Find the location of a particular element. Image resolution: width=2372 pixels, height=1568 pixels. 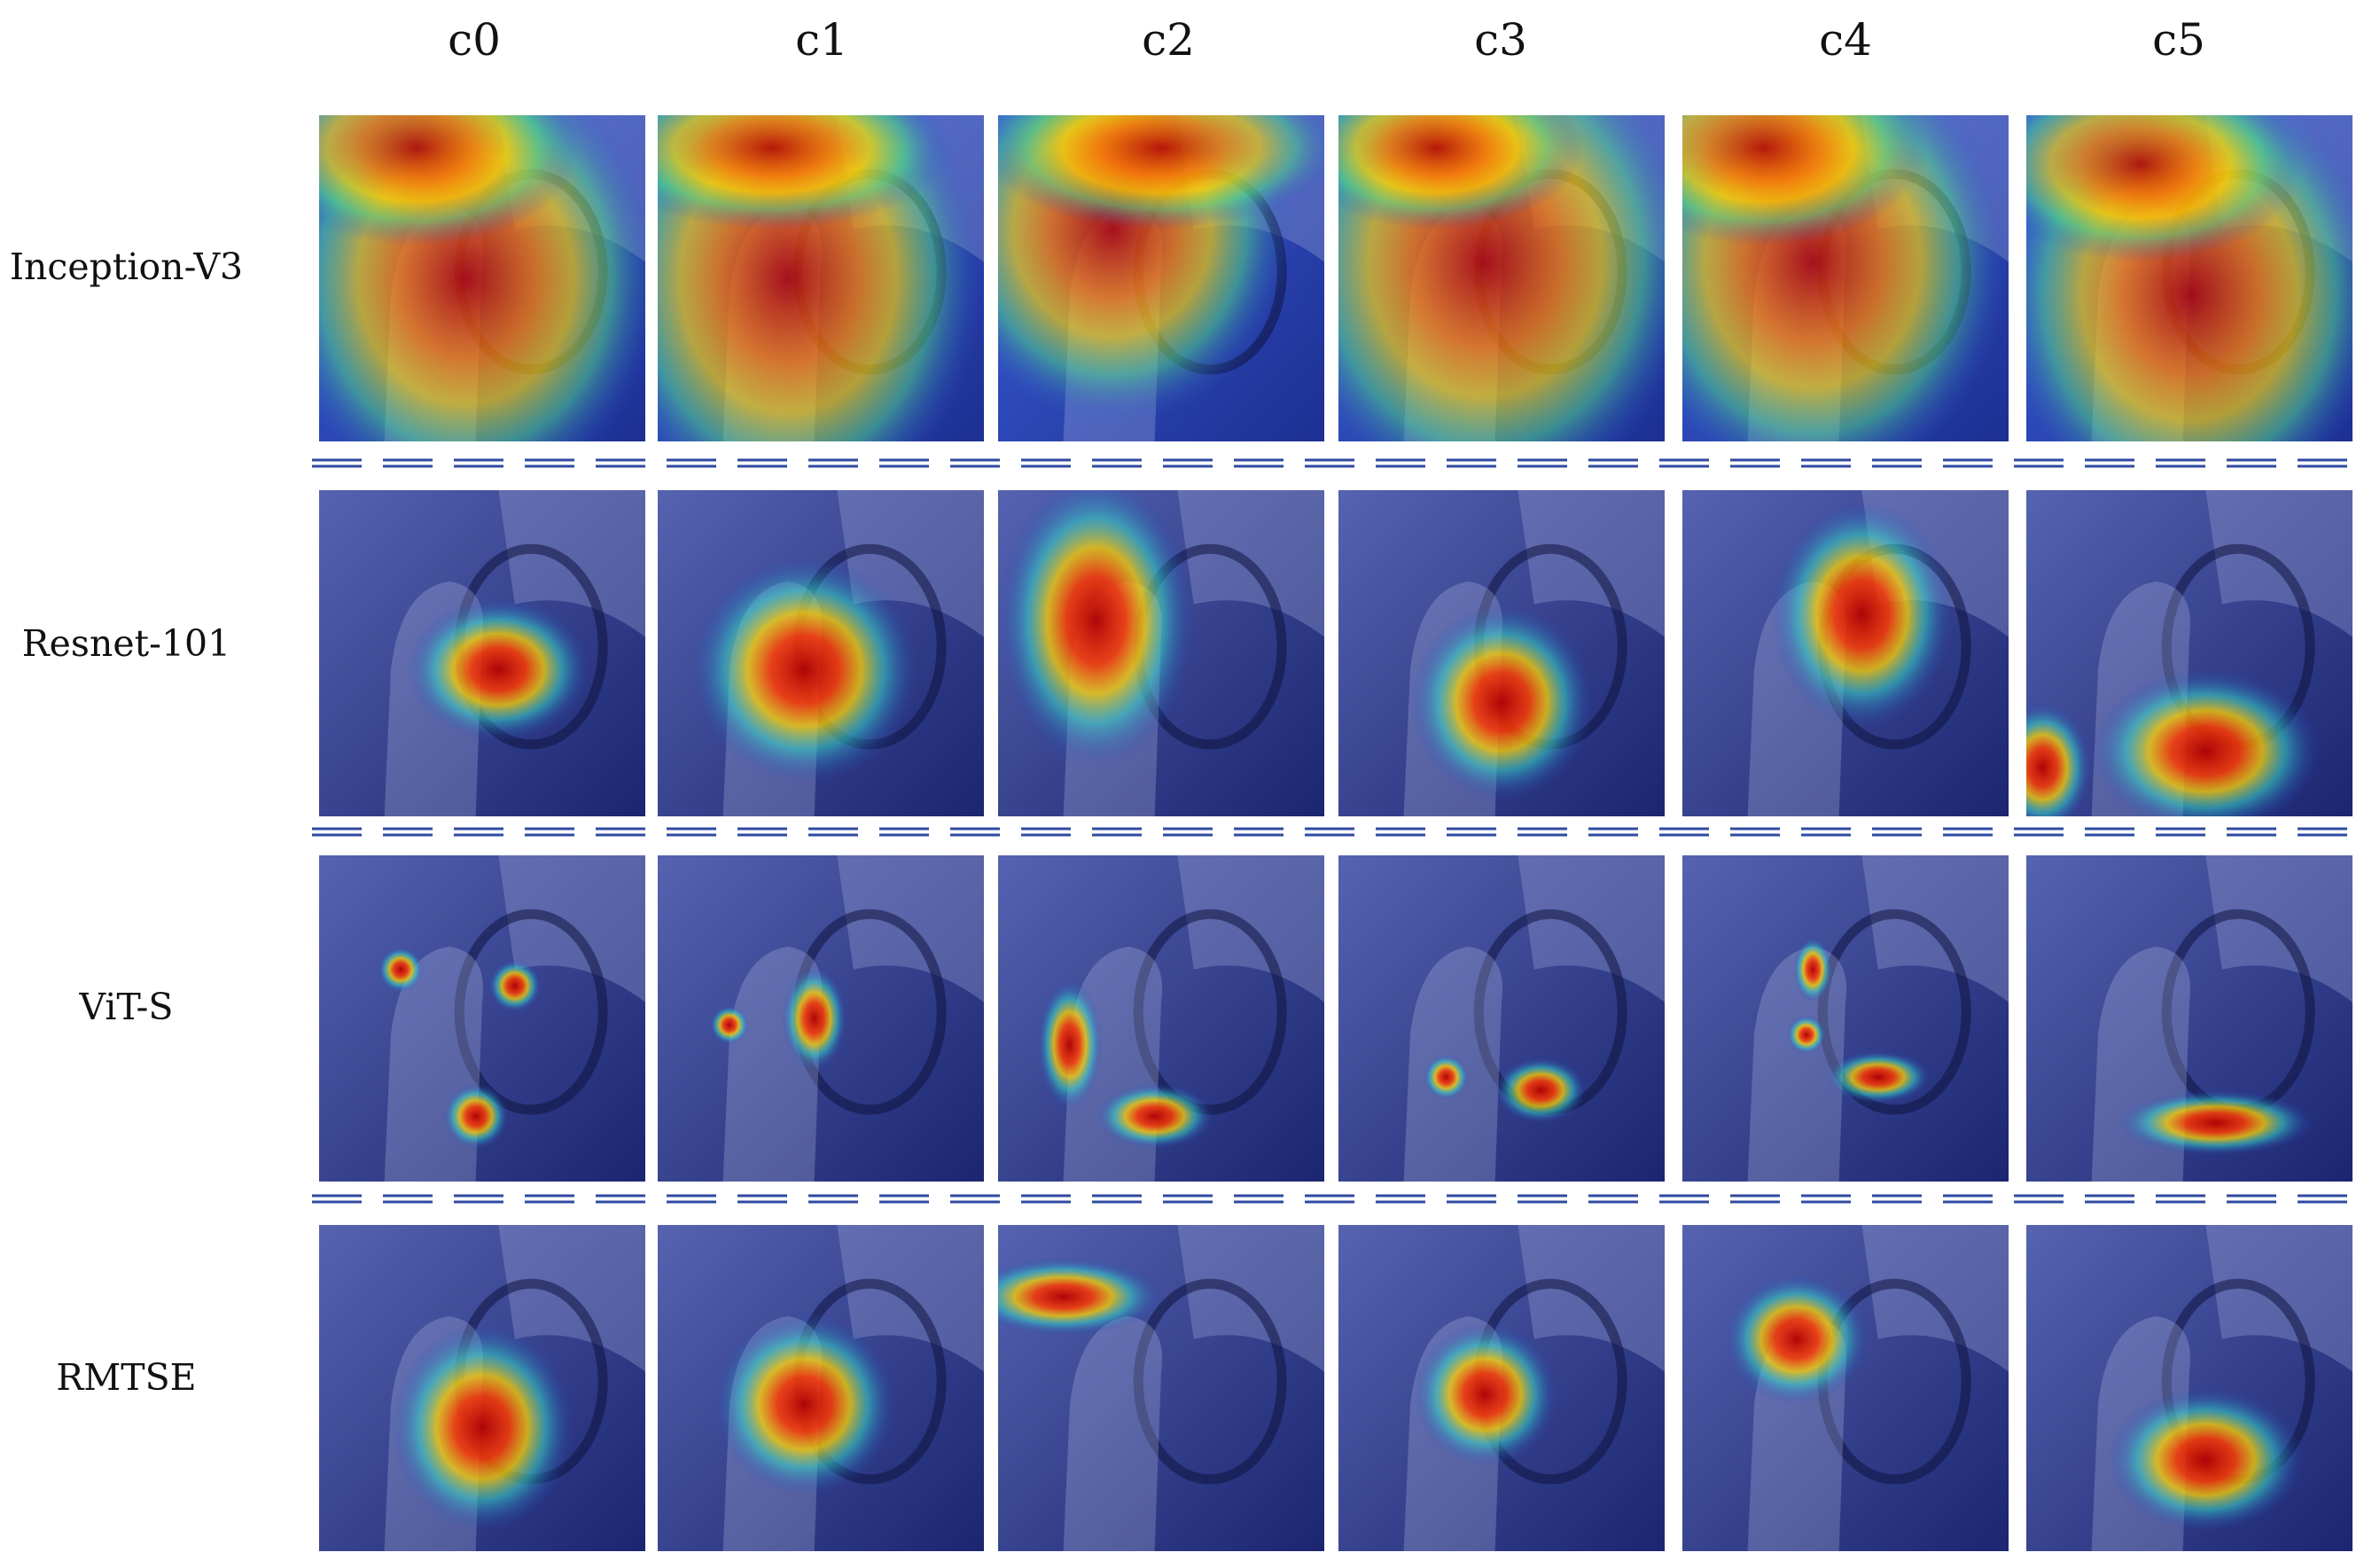

row-label-vit-s: ViT-S is located at coordinates (126, 1007).